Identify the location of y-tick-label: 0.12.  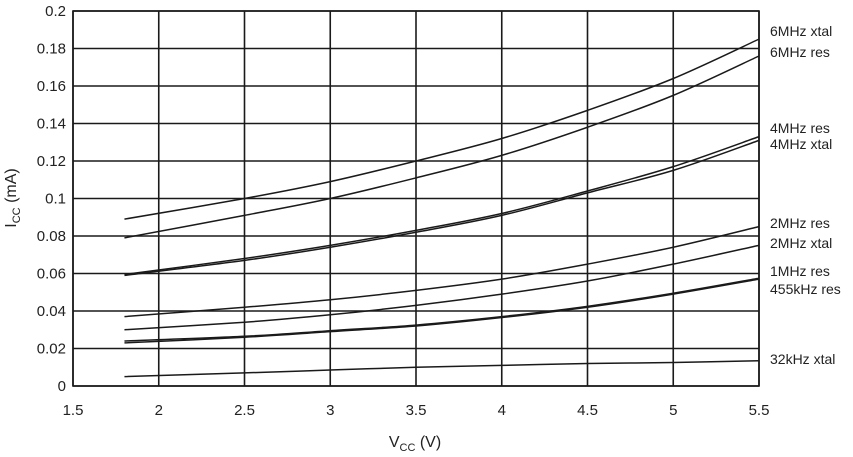
(51, 161).